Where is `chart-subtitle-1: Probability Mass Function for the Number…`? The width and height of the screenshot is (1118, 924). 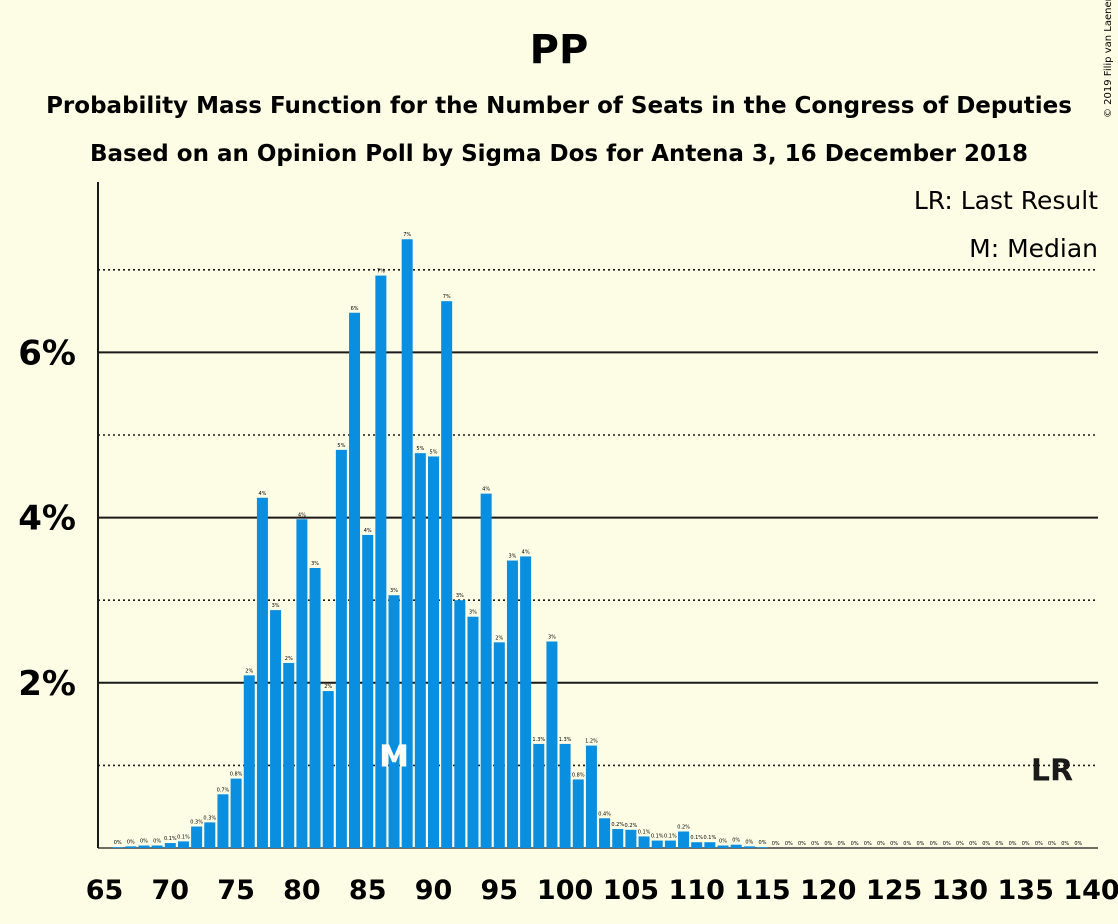
chart-subtitle-1: Probability Mass Function for the Number… is located at coordinates (559, 106).